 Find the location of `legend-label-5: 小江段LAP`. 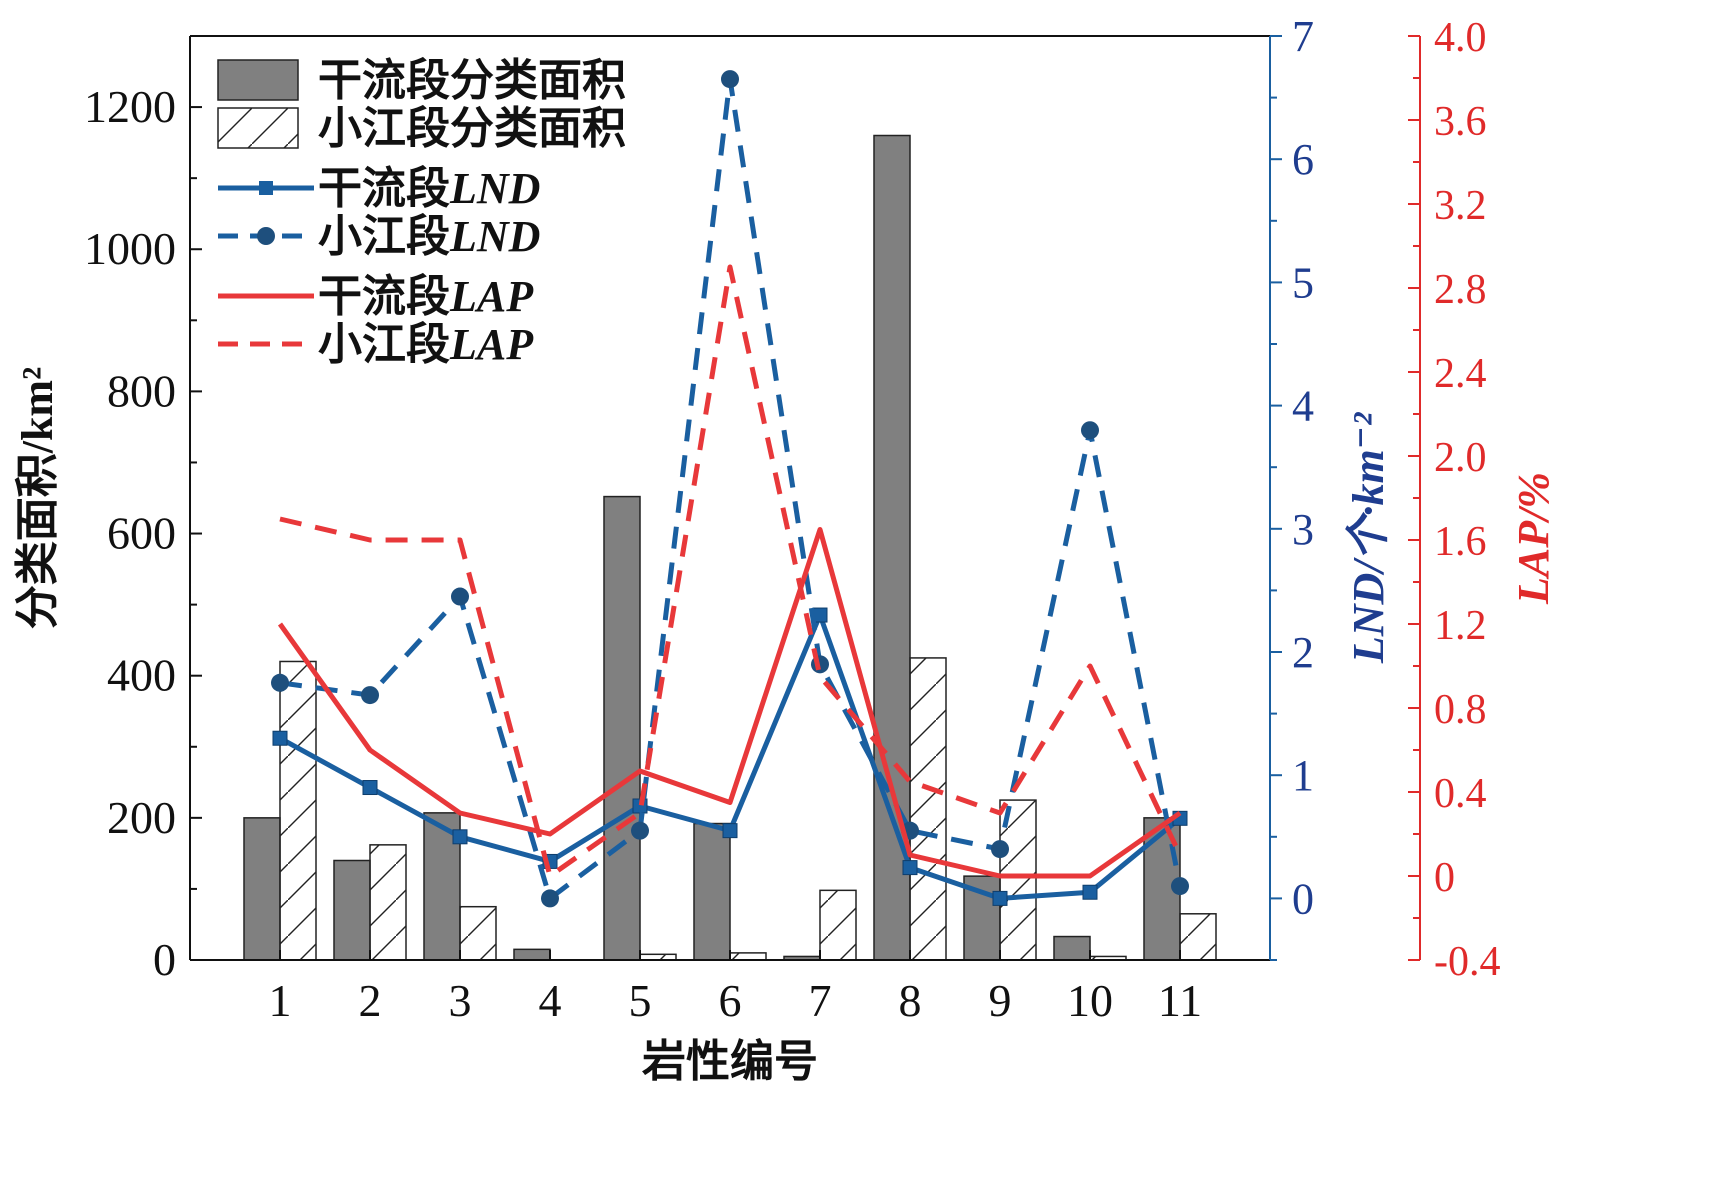

legend-label-5: 小江段LAP is located at coordinates (426, 344).